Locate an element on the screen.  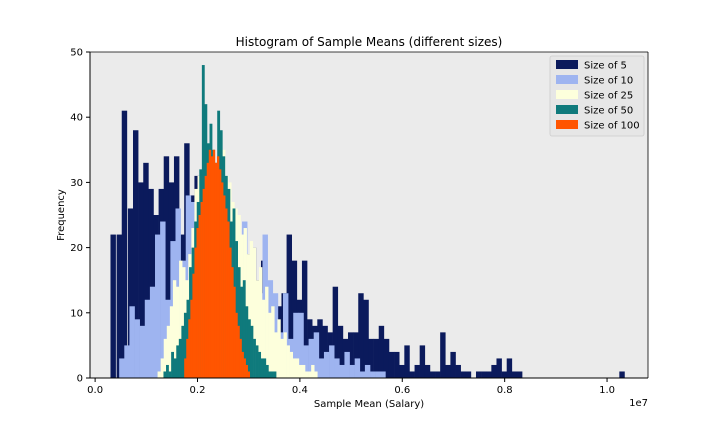
y-axis-label: Frequency is located at coordinates (61, 215).